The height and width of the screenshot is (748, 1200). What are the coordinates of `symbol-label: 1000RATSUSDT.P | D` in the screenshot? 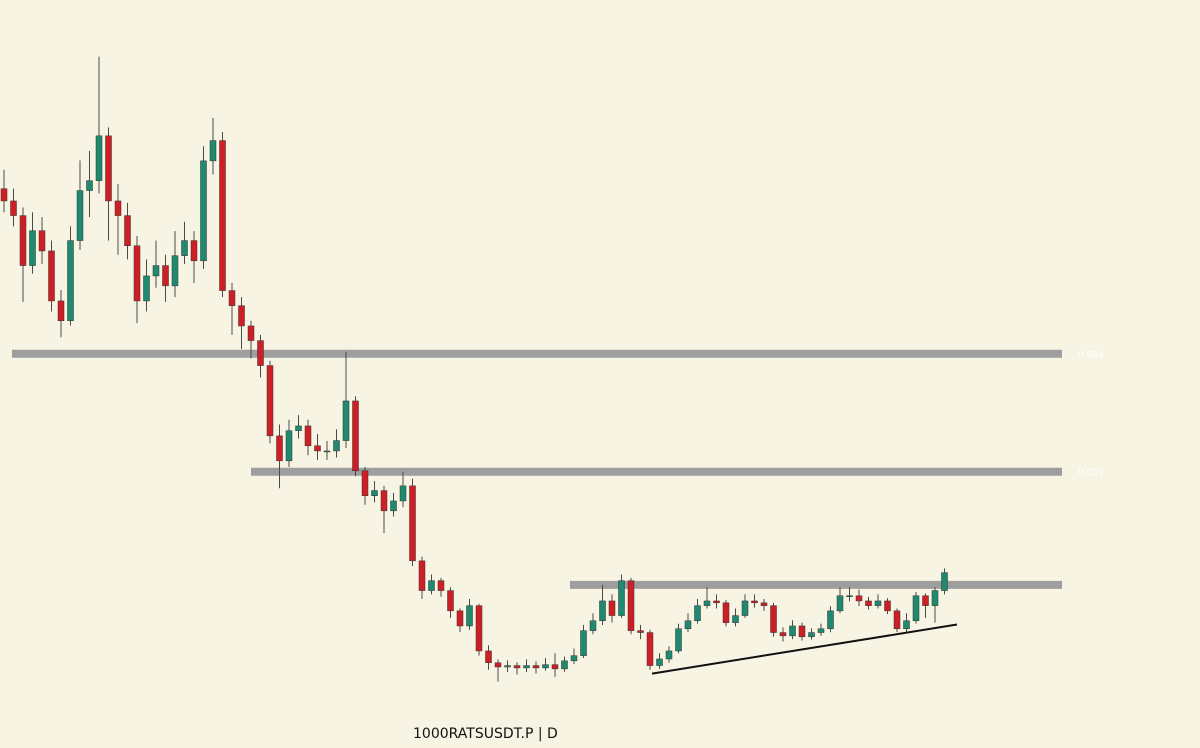 It's located at (485, 734).